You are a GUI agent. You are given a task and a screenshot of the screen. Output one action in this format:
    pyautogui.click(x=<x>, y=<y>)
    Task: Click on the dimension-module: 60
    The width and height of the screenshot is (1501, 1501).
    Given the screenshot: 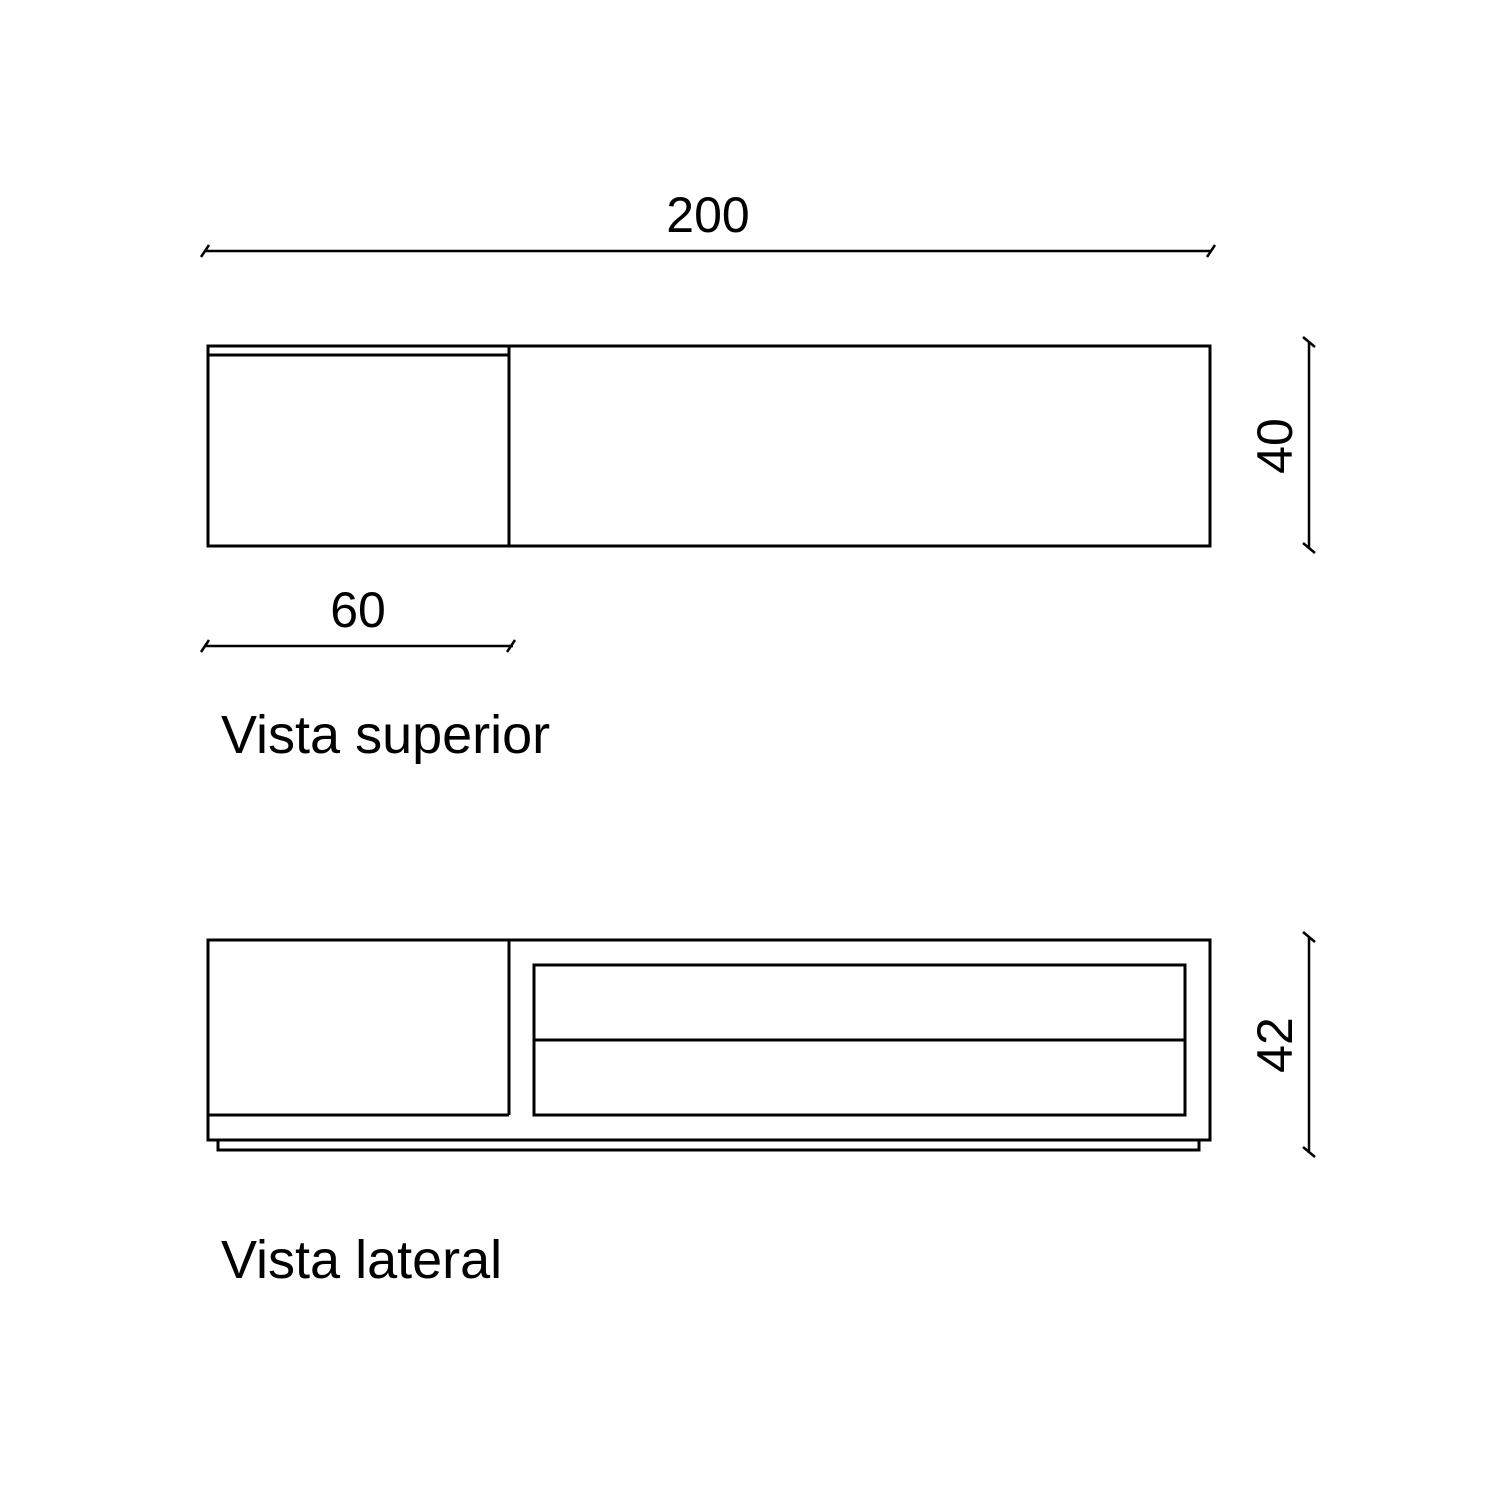 What is the action you would take?
    pyautogui.click(x=358, y=617)
    